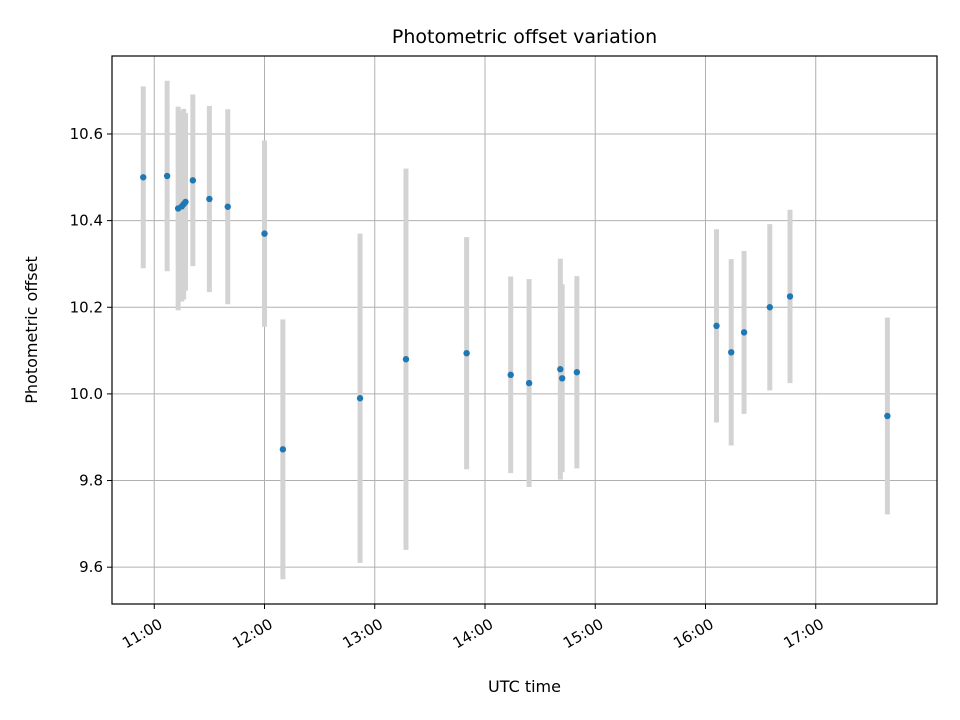 This screenshot has height=720, width=960. What do you see at coordinates (91, 350) in the screenshot?
I see `y-axis-ticks: 9.6 9.8 10.0 10.2 10.4 10.6` at bounding box center [91, 350].